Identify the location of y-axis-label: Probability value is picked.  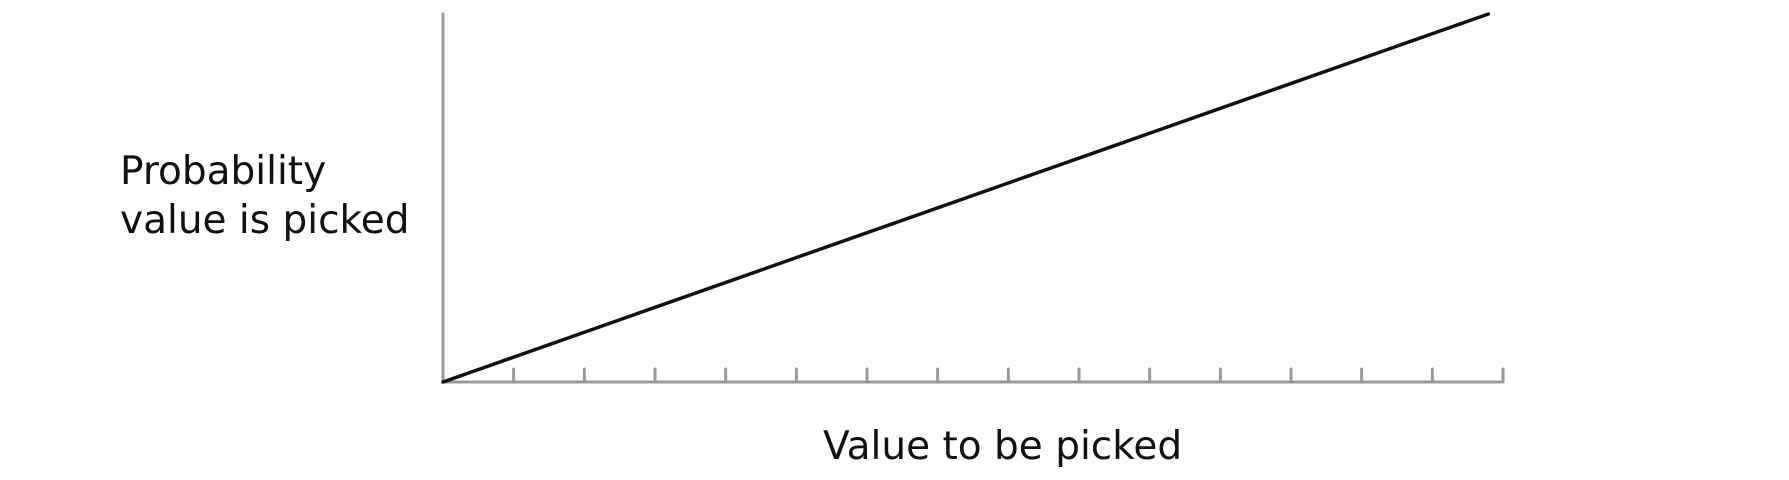
(265, 196).